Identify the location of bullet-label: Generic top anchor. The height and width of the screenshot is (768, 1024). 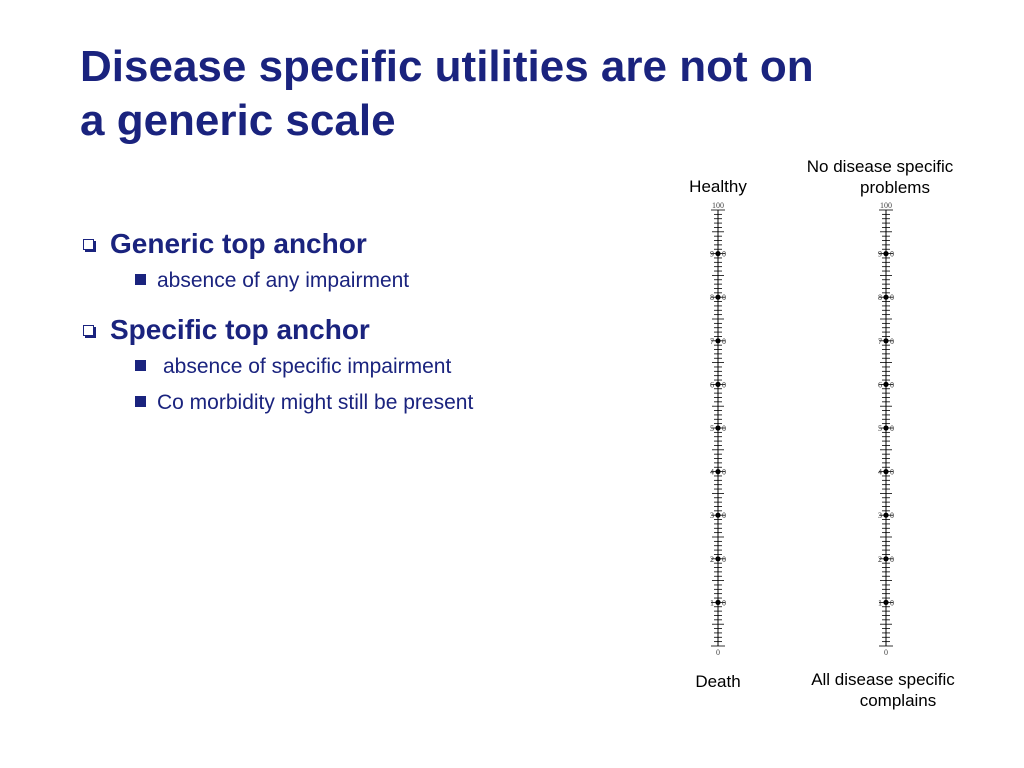
(238, 243).